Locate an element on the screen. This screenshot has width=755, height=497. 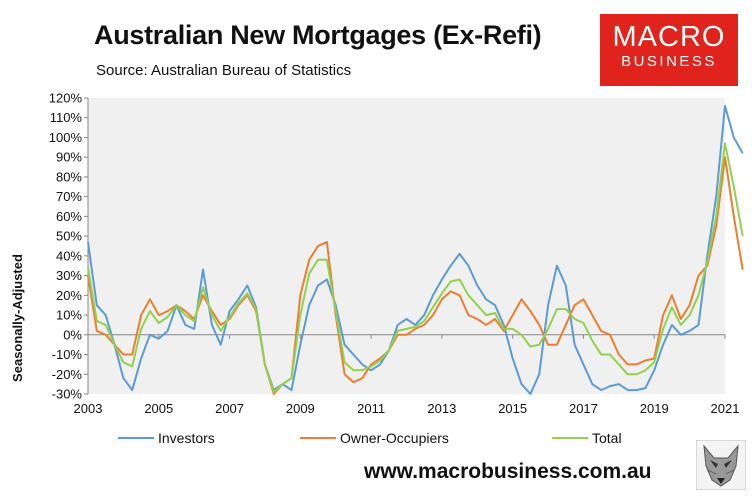
x-tick-label: 2009 is located at coordinates (300, 408).